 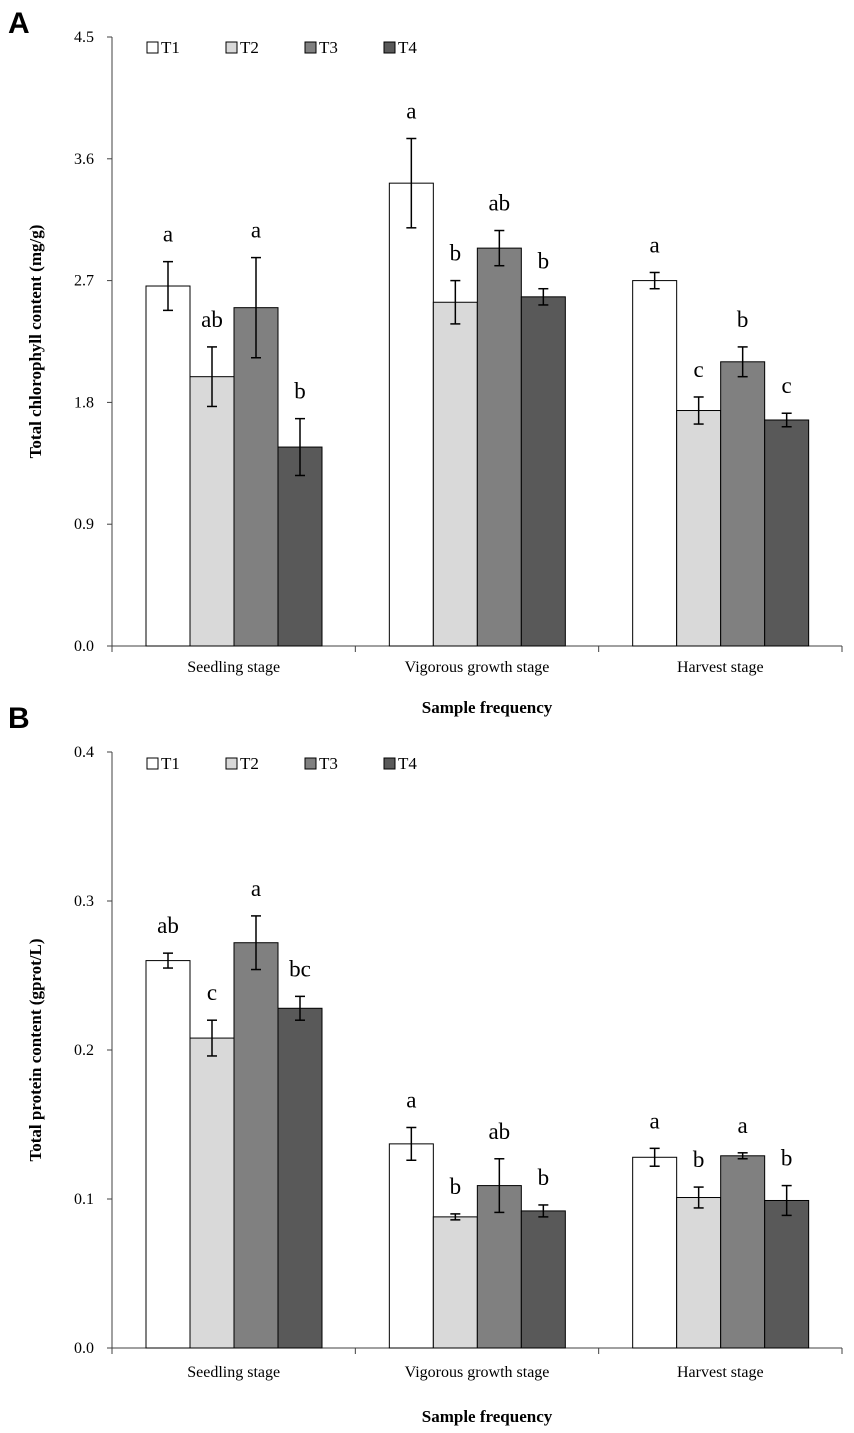 I want to click on y-tick-label: 0.1, so click(x=84, y=1199).